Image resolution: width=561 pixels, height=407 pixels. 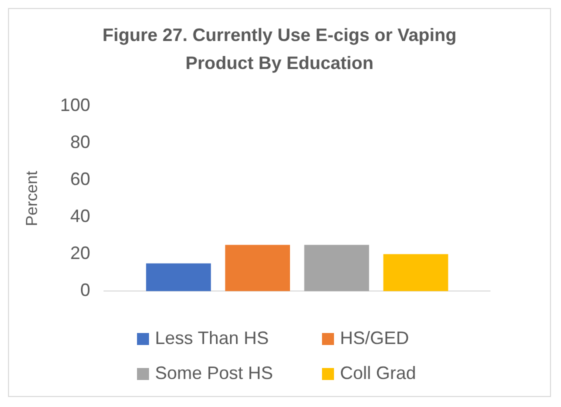 What do you see at coordinates (33, 198) in the screenshot?
I see `y-axis-title: Percent` at bounding box center [33, 198].